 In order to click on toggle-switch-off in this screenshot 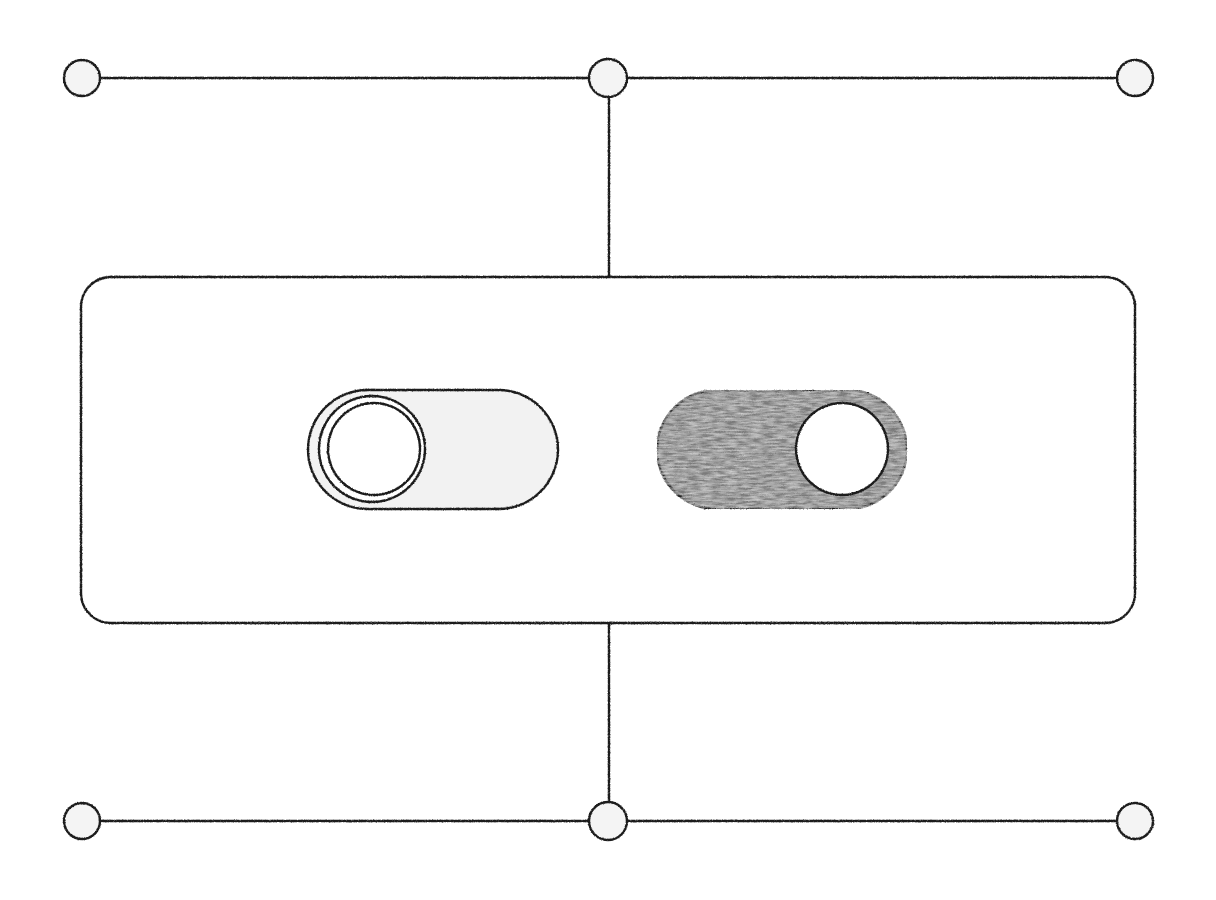, I will do `click(433, 449)`.